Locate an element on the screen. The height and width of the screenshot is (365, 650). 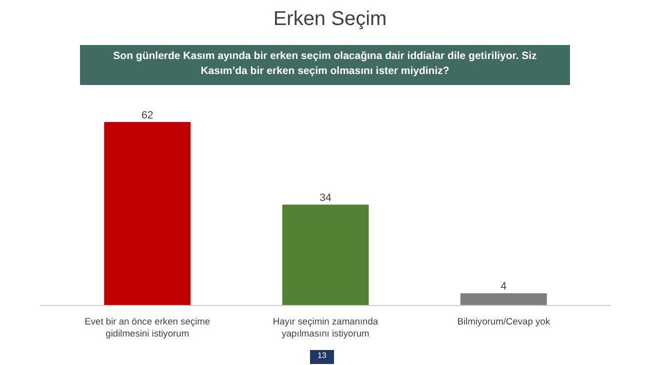
x-tick-label: Hayır seçimin zamanında yapılmasını istiyorum is located at coordinates (325, 327).